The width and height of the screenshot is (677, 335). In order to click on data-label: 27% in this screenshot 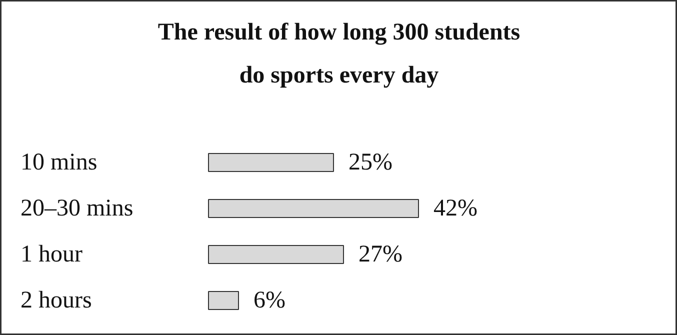, I will do `click(380, 255)`.